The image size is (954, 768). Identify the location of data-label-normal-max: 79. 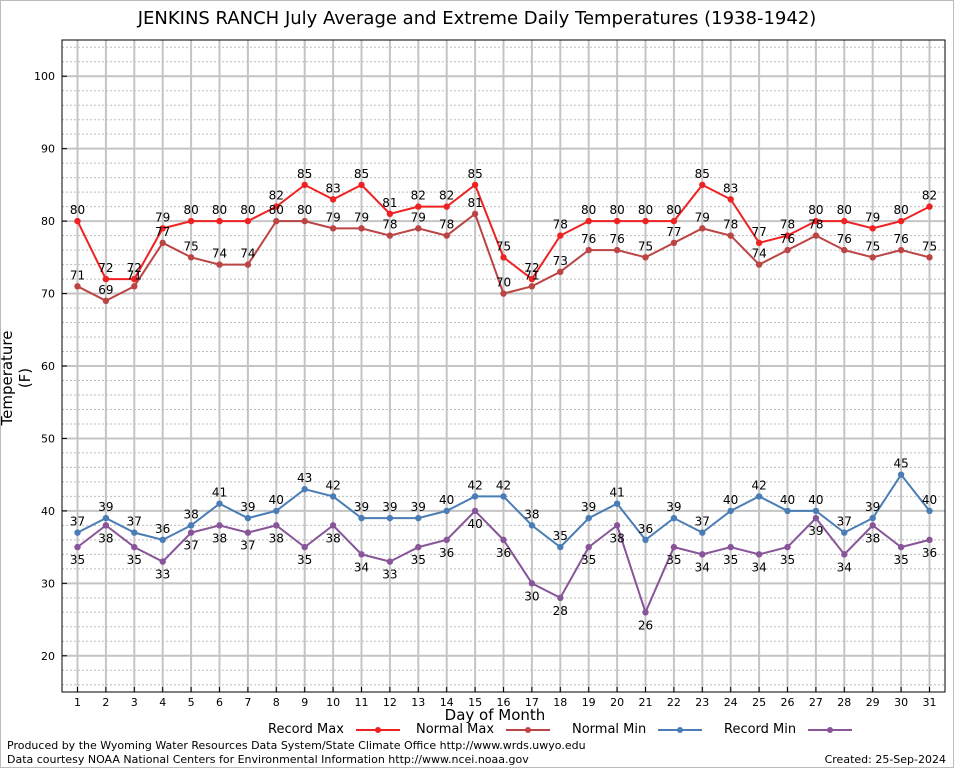
(361, 217).